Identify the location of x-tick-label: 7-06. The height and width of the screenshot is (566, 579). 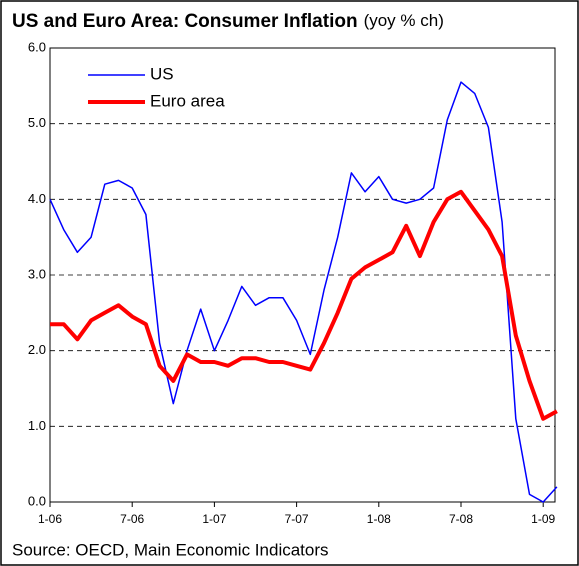
(132, 519).